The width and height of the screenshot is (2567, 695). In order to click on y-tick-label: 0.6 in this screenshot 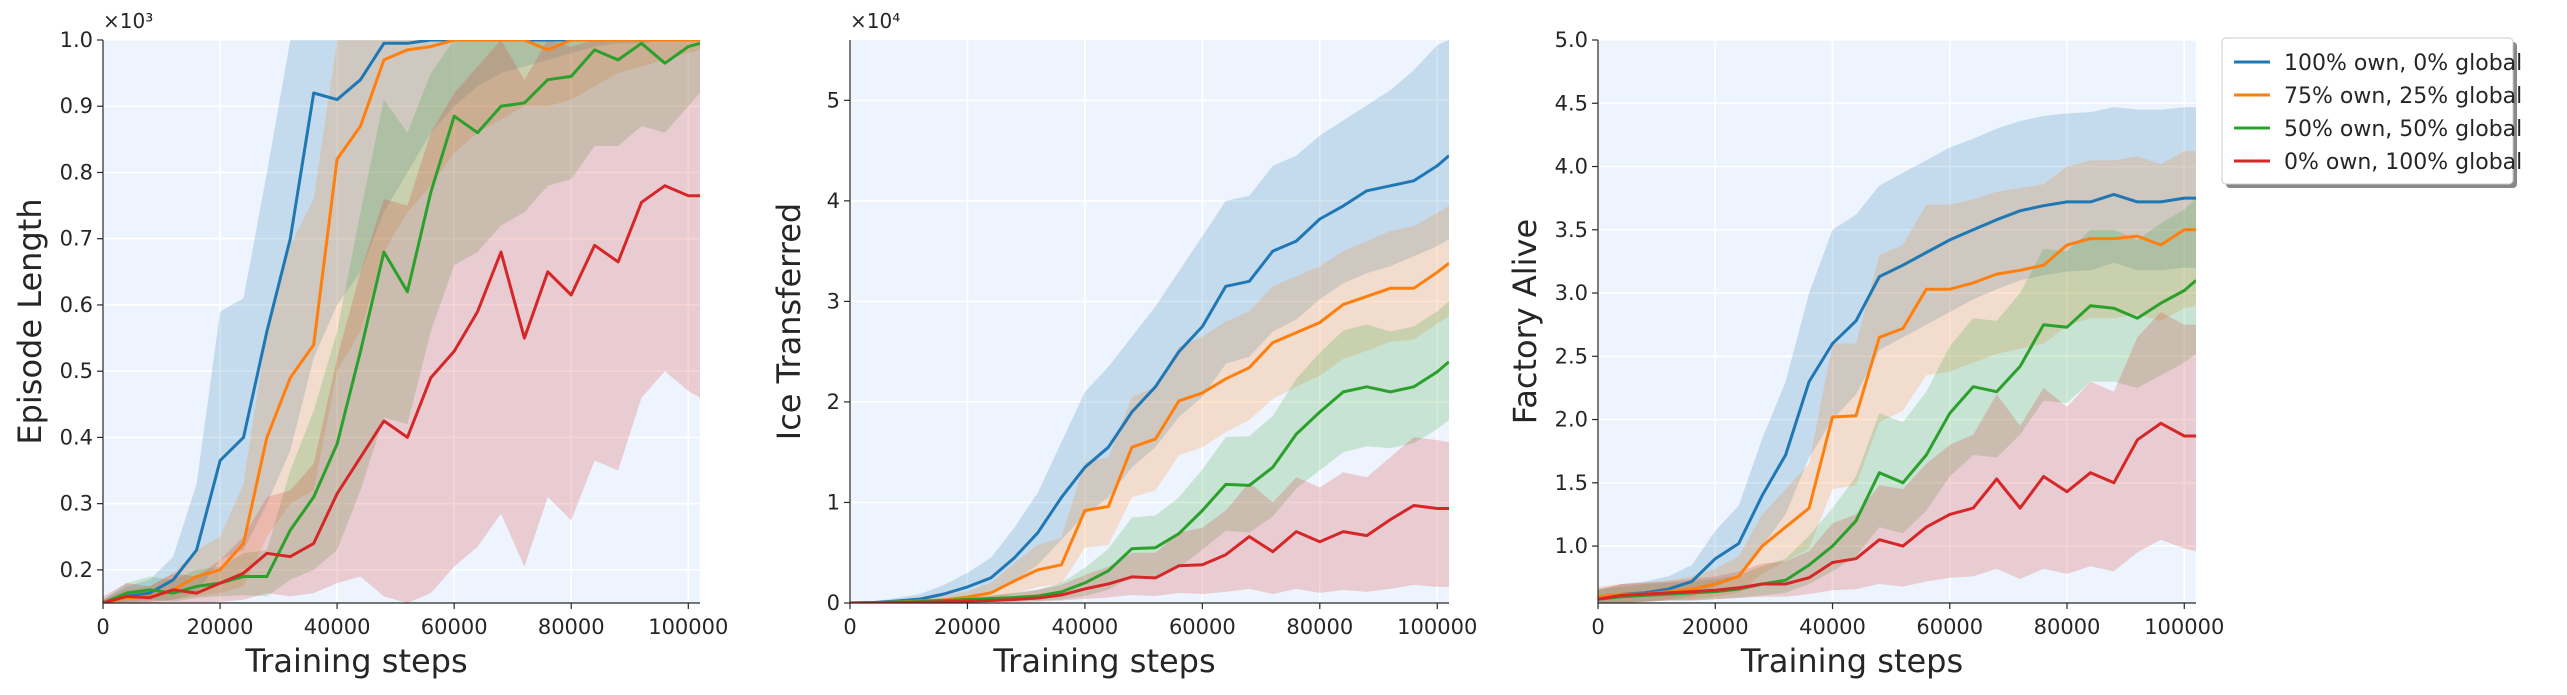, I will do `click(76, 305)`.